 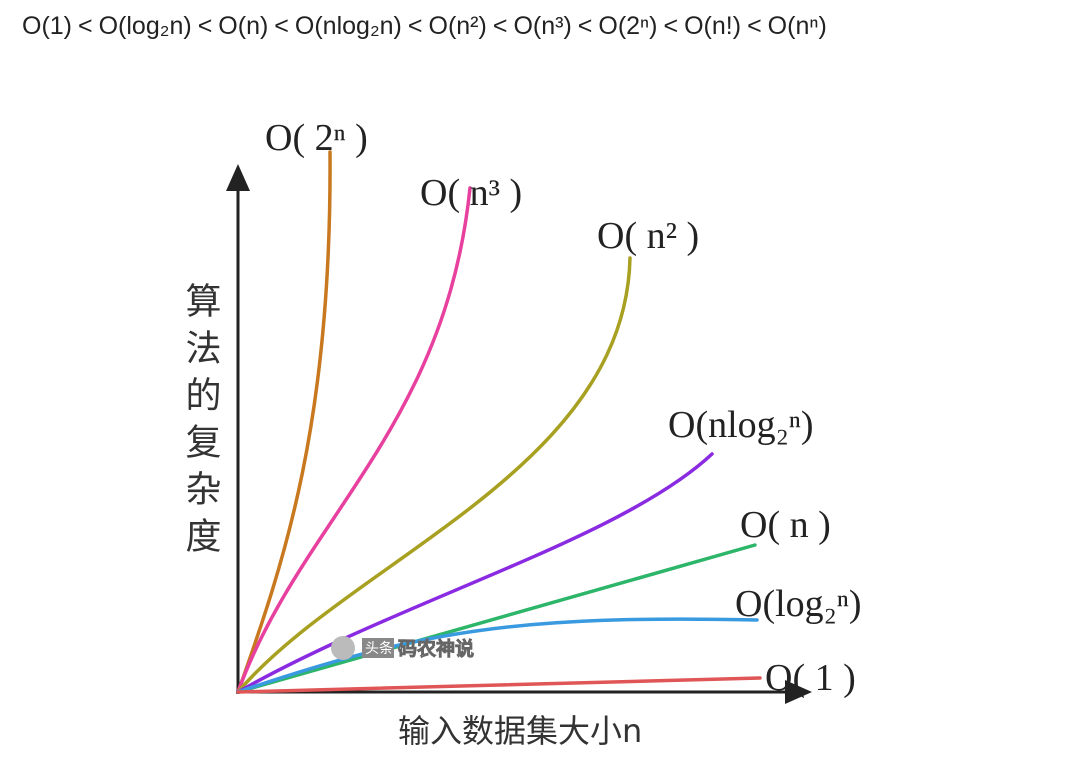 I want to click on complexity-term: O(2ⁿ), so click(x=628, y=26).